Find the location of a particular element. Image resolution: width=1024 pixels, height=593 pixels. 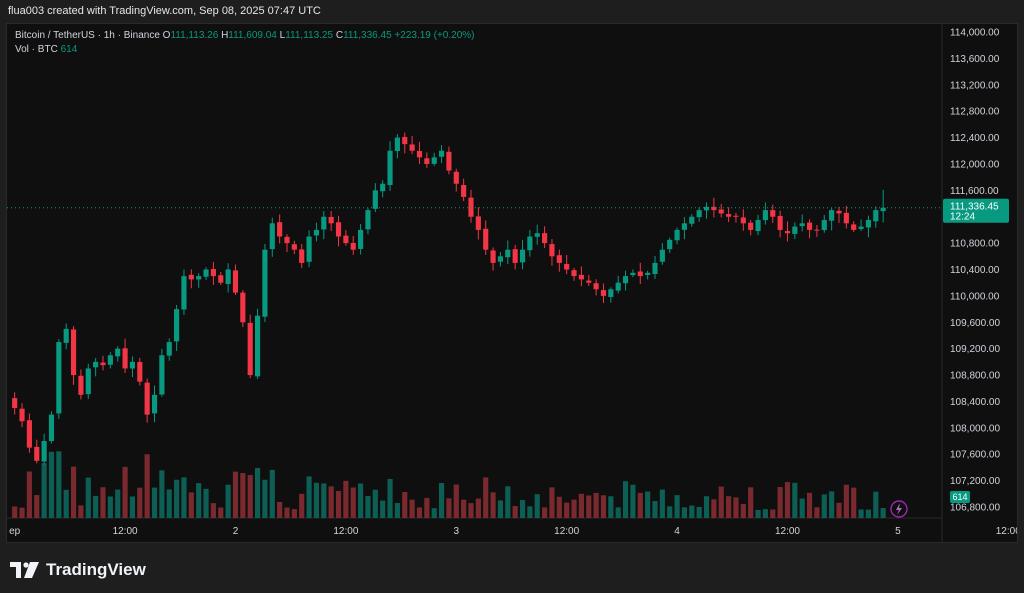

legend-volume-value: 614 is located at coordinates (69, 49).